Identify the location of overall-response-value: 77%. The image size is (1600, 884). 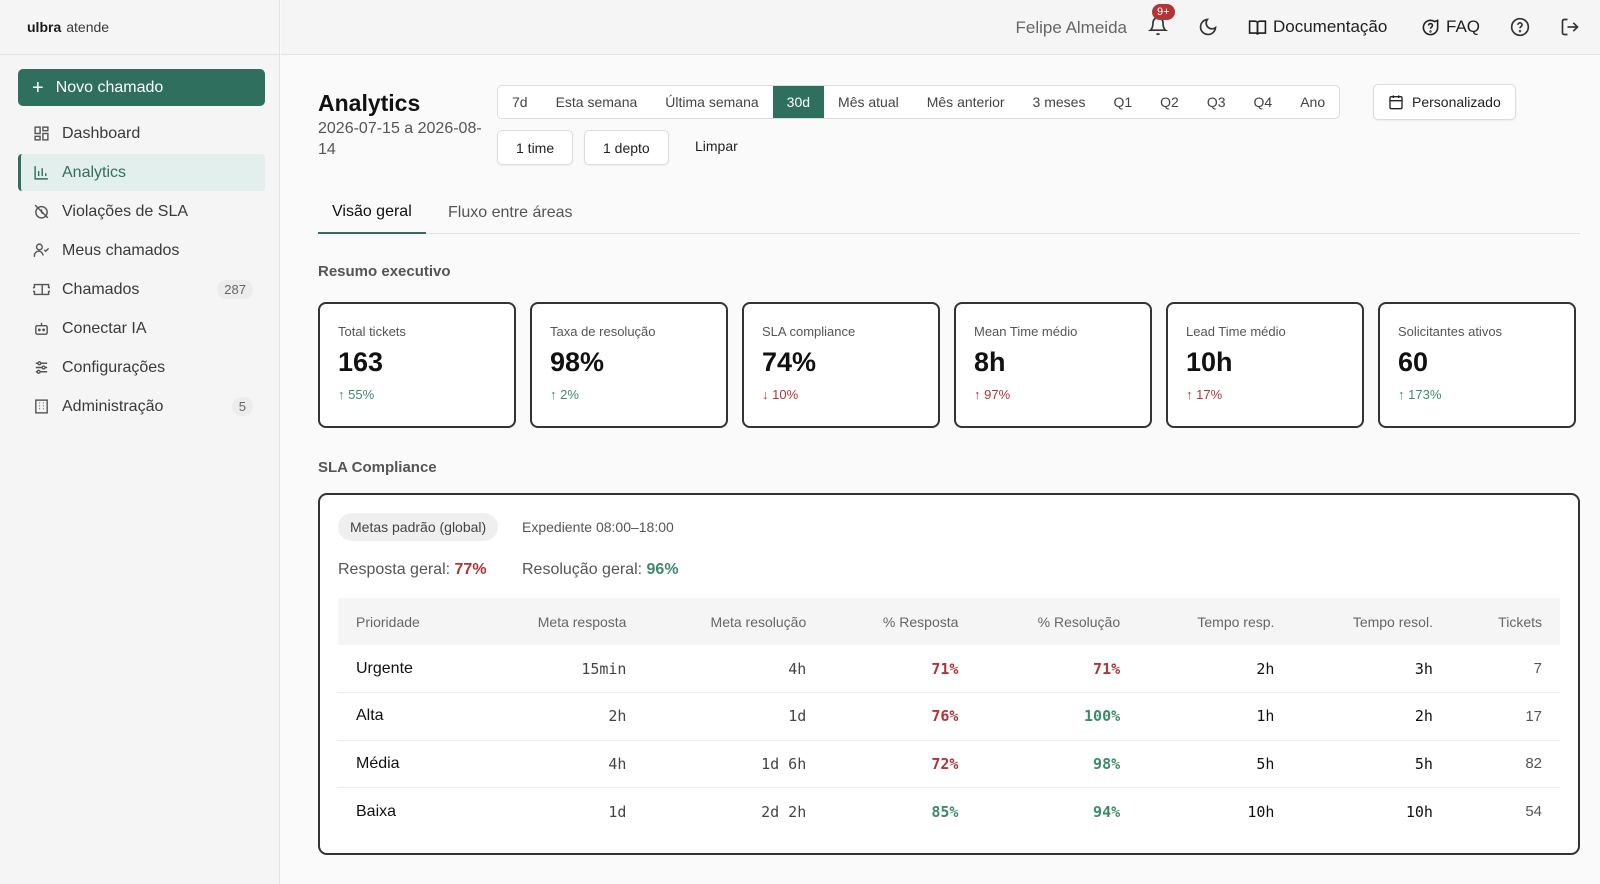
(470, 569).